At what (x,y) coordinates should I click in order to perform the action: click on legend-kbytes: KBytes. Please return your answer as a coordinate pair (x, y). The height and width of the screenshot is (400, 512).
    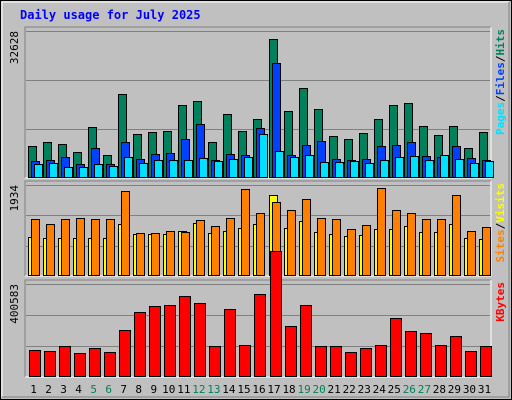
    Looking at the image, I should click on (500, 302).